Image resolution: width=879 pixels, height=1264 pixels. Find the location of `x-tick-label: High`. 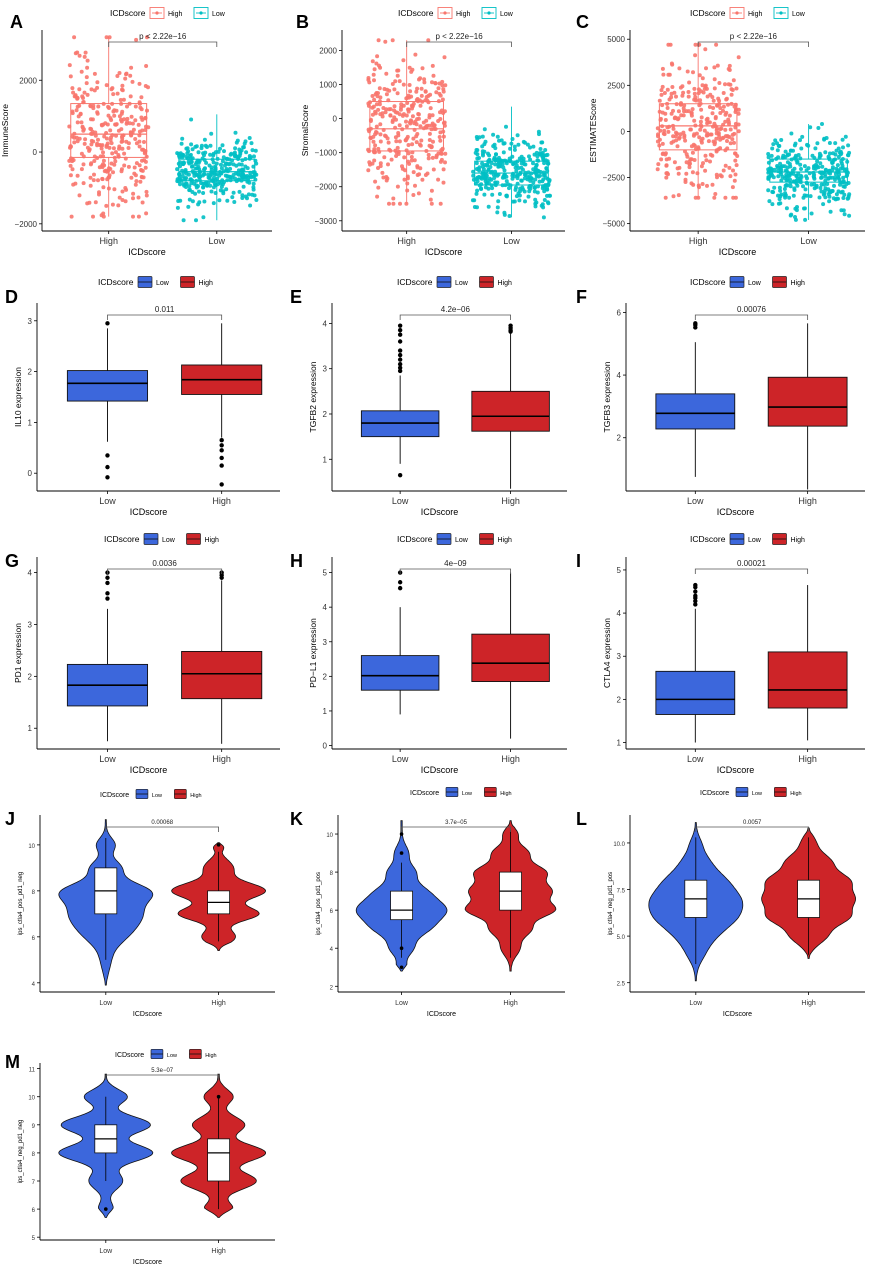

x-tick-label: High is located at coordinates (698, 241).